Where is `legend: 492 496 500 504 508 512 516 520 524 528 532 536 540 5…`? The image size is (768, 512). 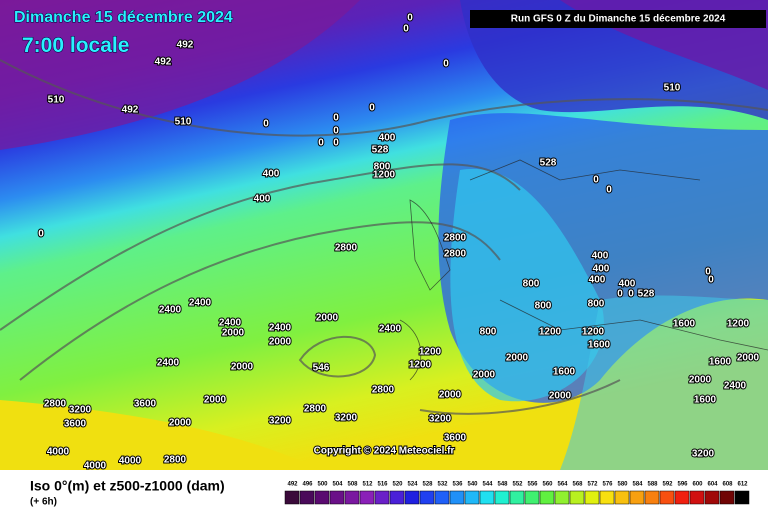
legend: 492 496 500 504 508 512 516 520 524 528 532 536 540 5… is located at coordinates (517, 493).